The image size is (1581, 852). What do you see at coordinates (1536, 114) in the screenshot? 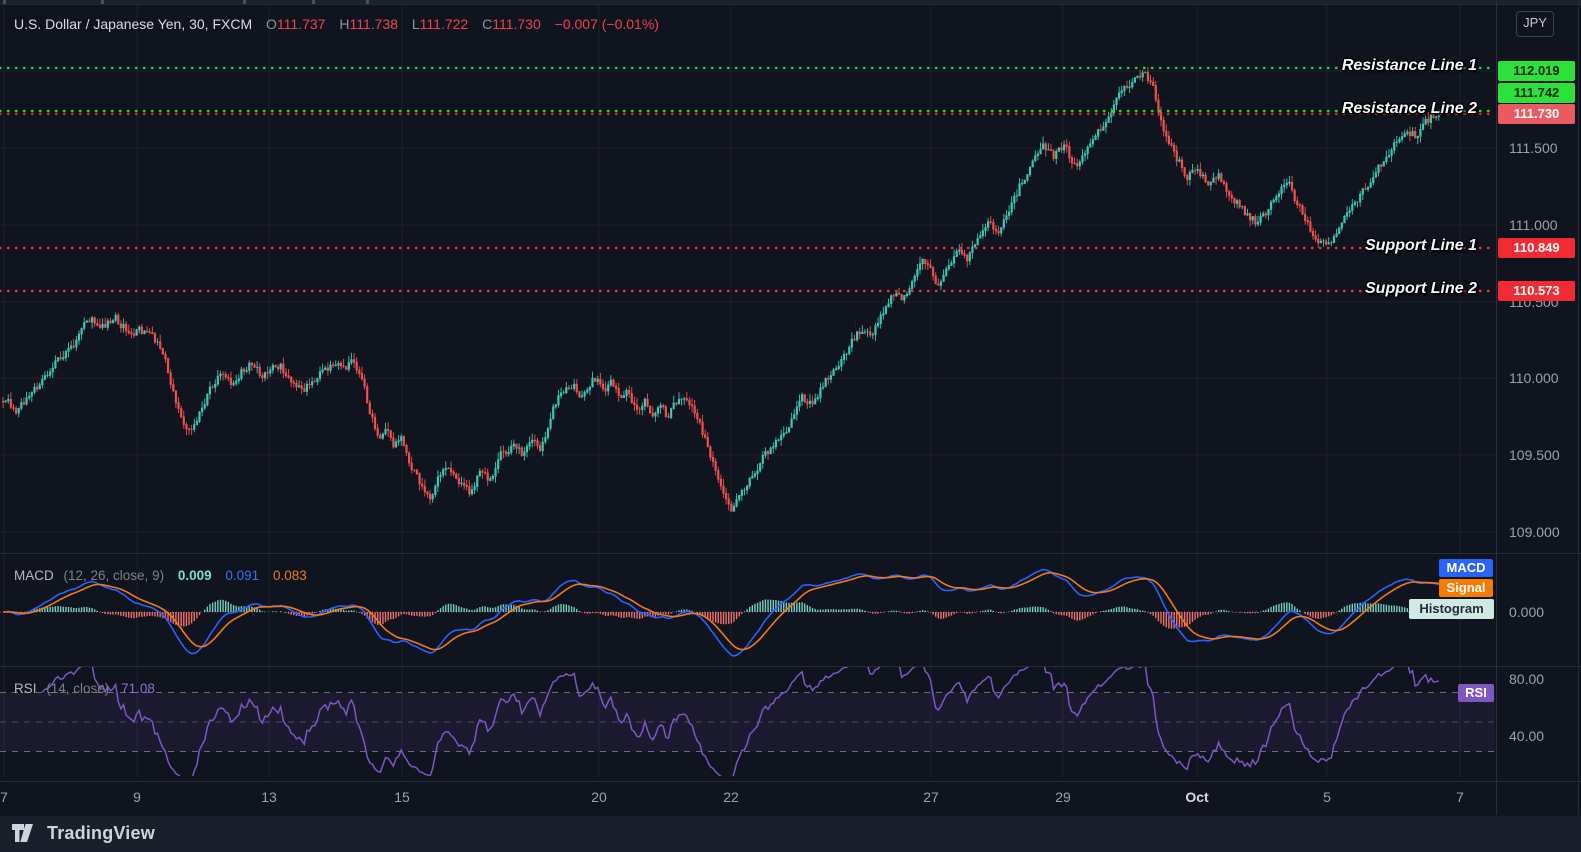
I see `last-price-badge: 111.730` at bounding box center [1536, 114].